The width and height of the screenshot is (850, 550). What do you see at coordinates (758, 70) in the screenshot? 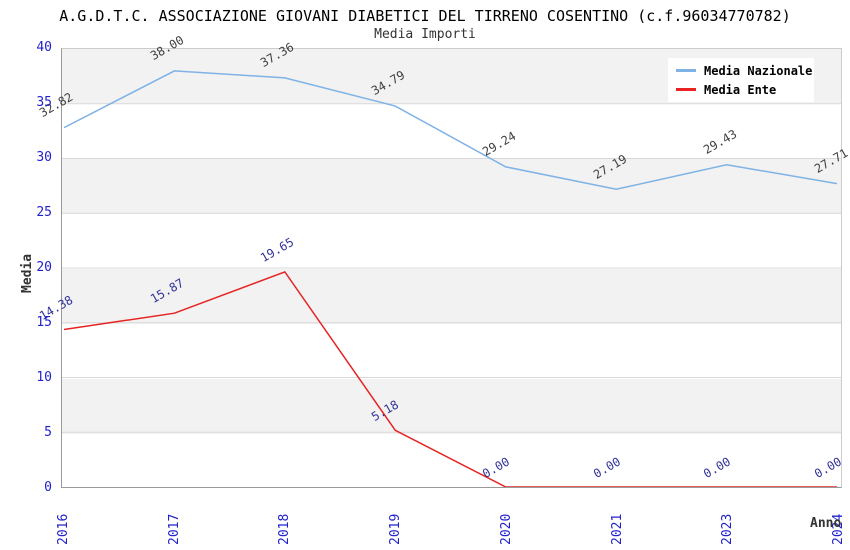
I see `legend-label: Media Nazionale` at bounding box center [758, 70].